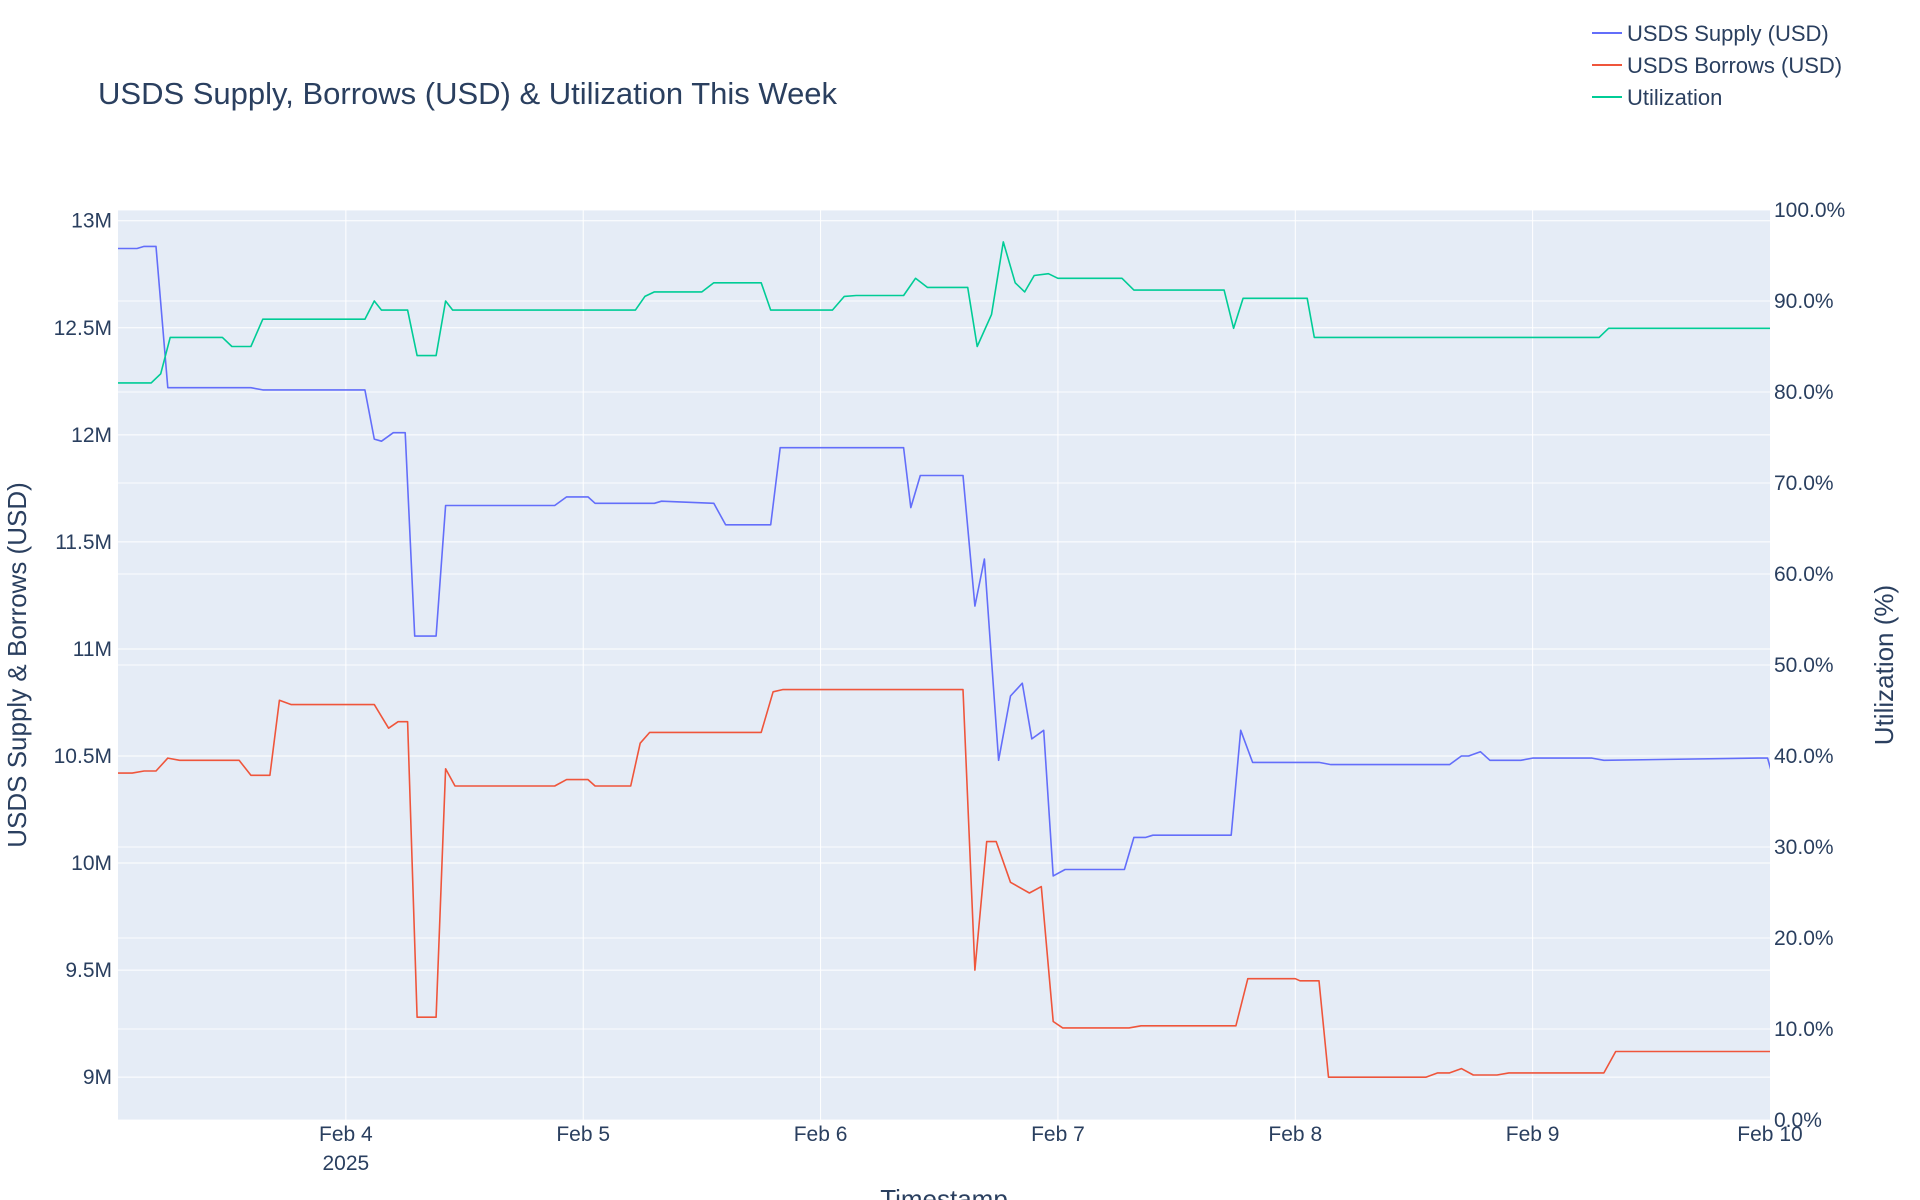  What do you see at coordinates (1798, 1120) in the screenshot?
I see `y2-tick-label: 0.0%` at bounding box center [1798, 1120].